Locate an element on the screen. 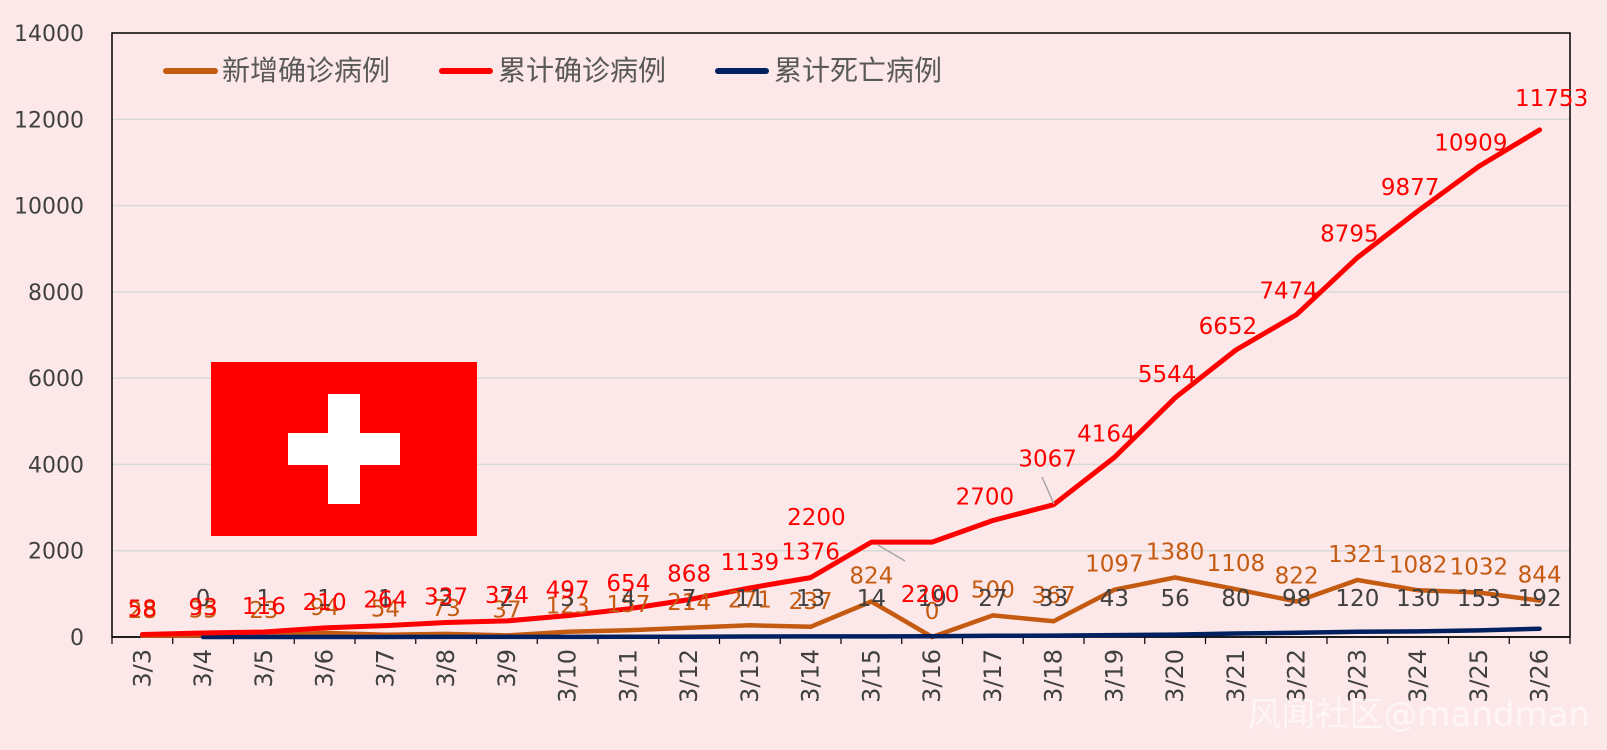 This screenshot has width=1607, height=750. x-tick-label: 3/22 is located at coordinates (1297, 676).